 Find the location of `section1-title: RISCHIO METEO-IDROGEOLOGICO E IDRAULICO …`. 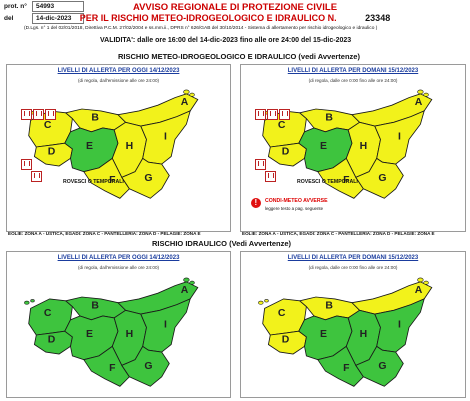

section1-title: RISCHIO METEO-IDROGEOLOGICO E IDRAULICO … is located at coordinates (239, 56).